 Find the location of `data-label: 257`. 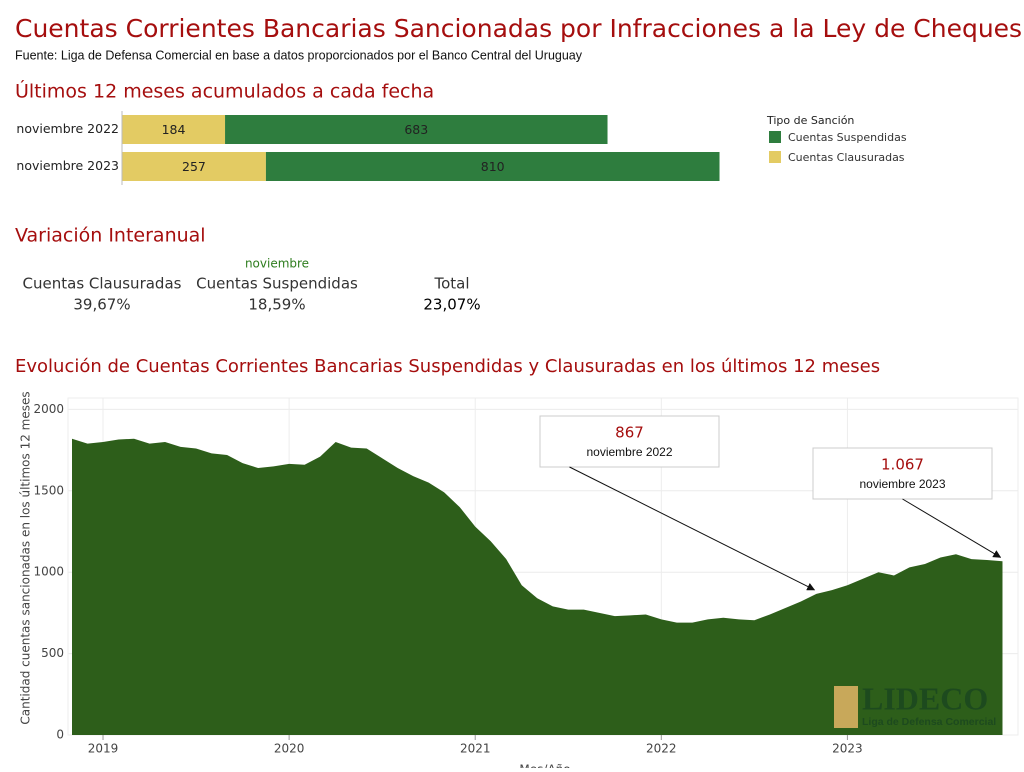

data-label: 257 is located at coordinates (194, 166).